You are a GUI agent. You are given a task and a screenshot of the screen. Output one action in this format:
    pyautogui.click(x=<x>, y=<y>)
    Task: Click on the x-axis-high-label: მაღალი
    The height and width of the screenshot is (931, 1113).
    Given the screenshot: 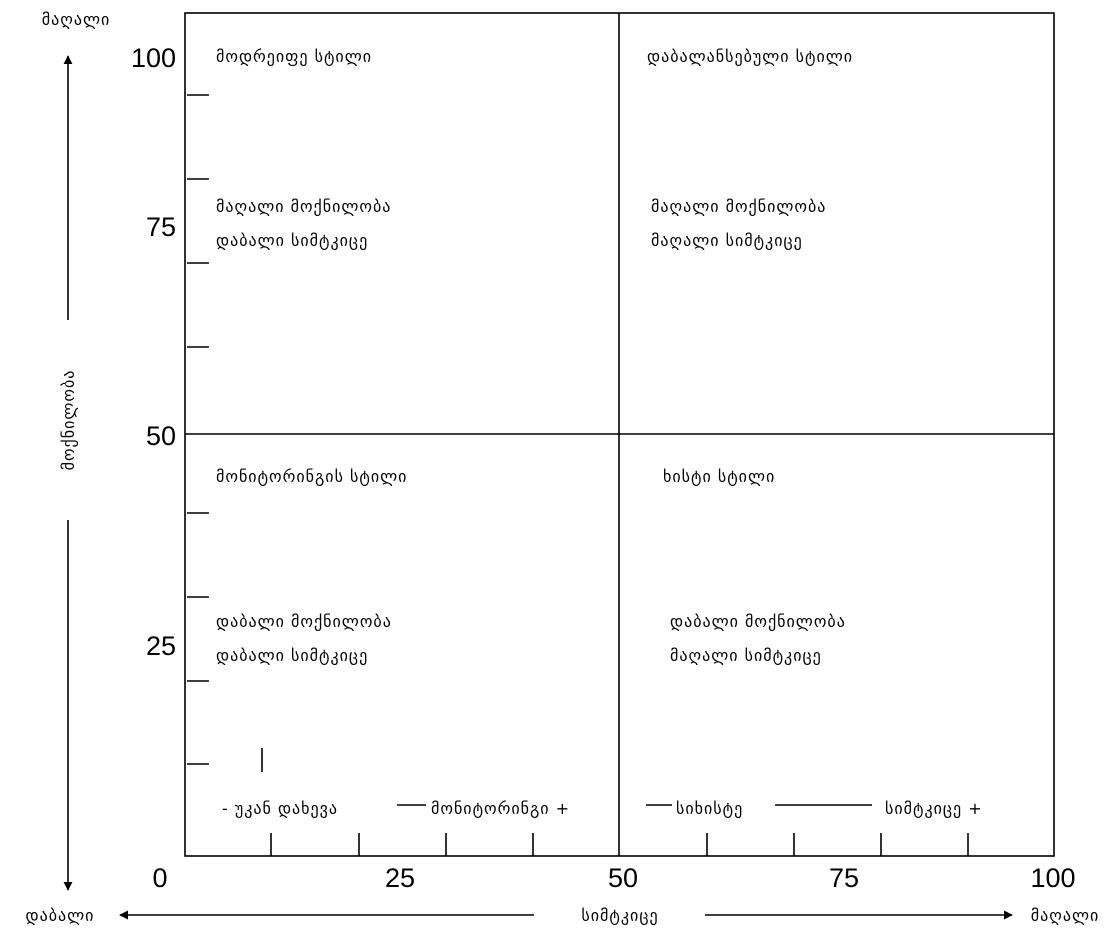 What is the action you would take?
    pyautogui.click(x=1065, y=915)
    